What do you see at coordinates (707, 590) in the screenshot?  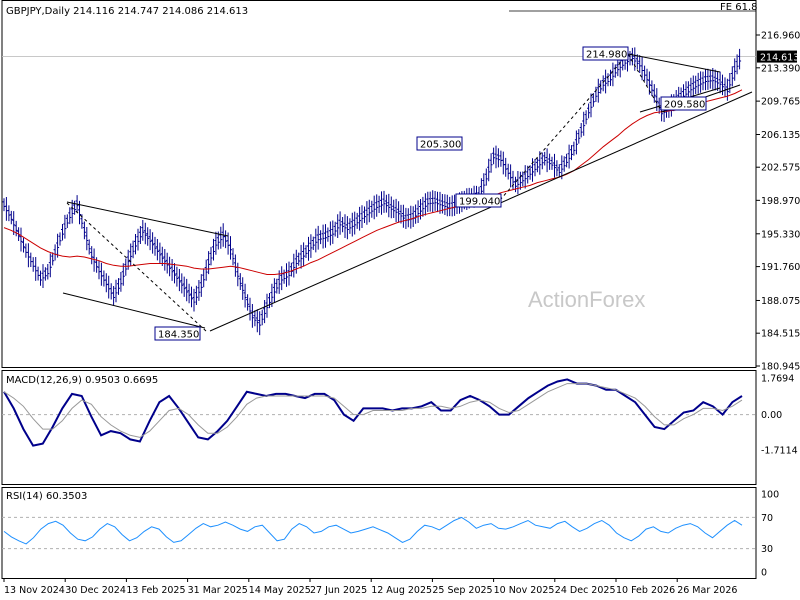 I see `x-tick-label: 26 Mar 2026` at bounding box center [707, 590].